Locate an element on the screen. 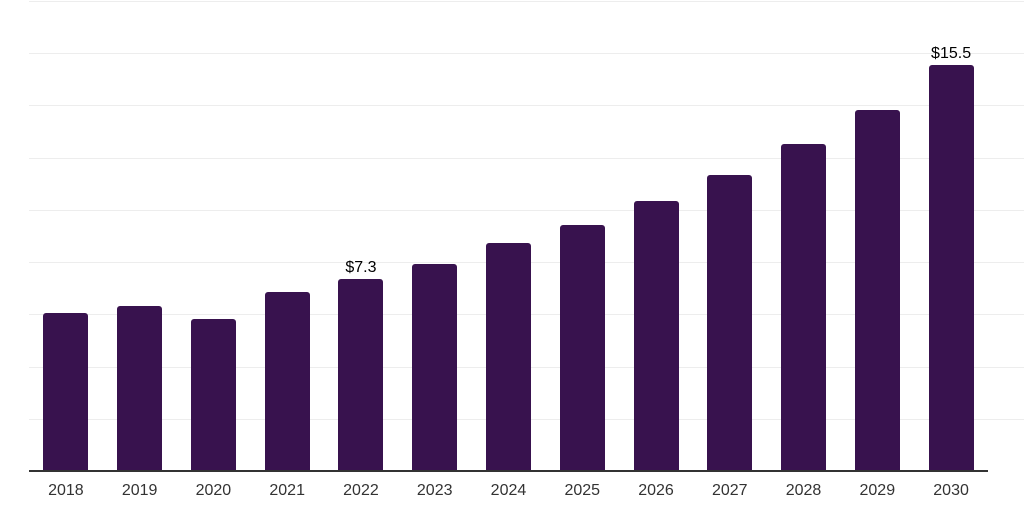 This screenshot has width=1024, height=512. bar-slot-2025 is located at coordinates (582, 235).